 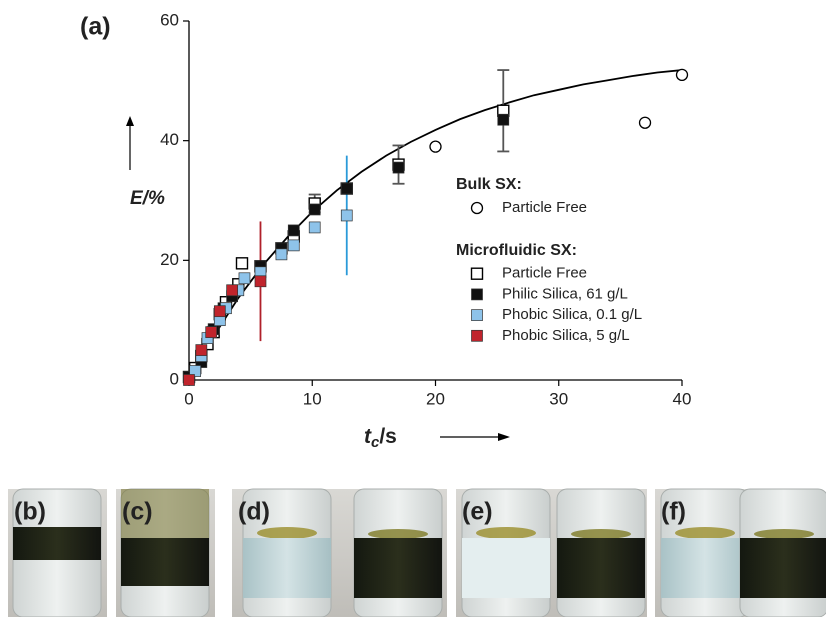 What do you see at coordinates (174, 378) in the screenshot?
I see `y-tick-label: 0` at bounding box center [174, 378].